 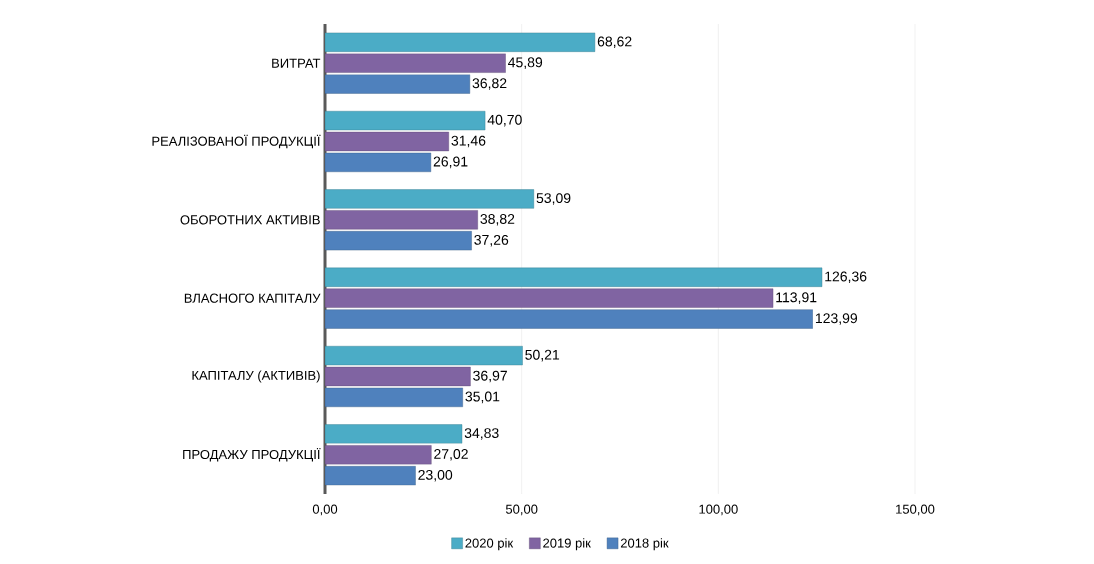 I want to click on legend-label: 2018 рік, so click(x=644, y=544).